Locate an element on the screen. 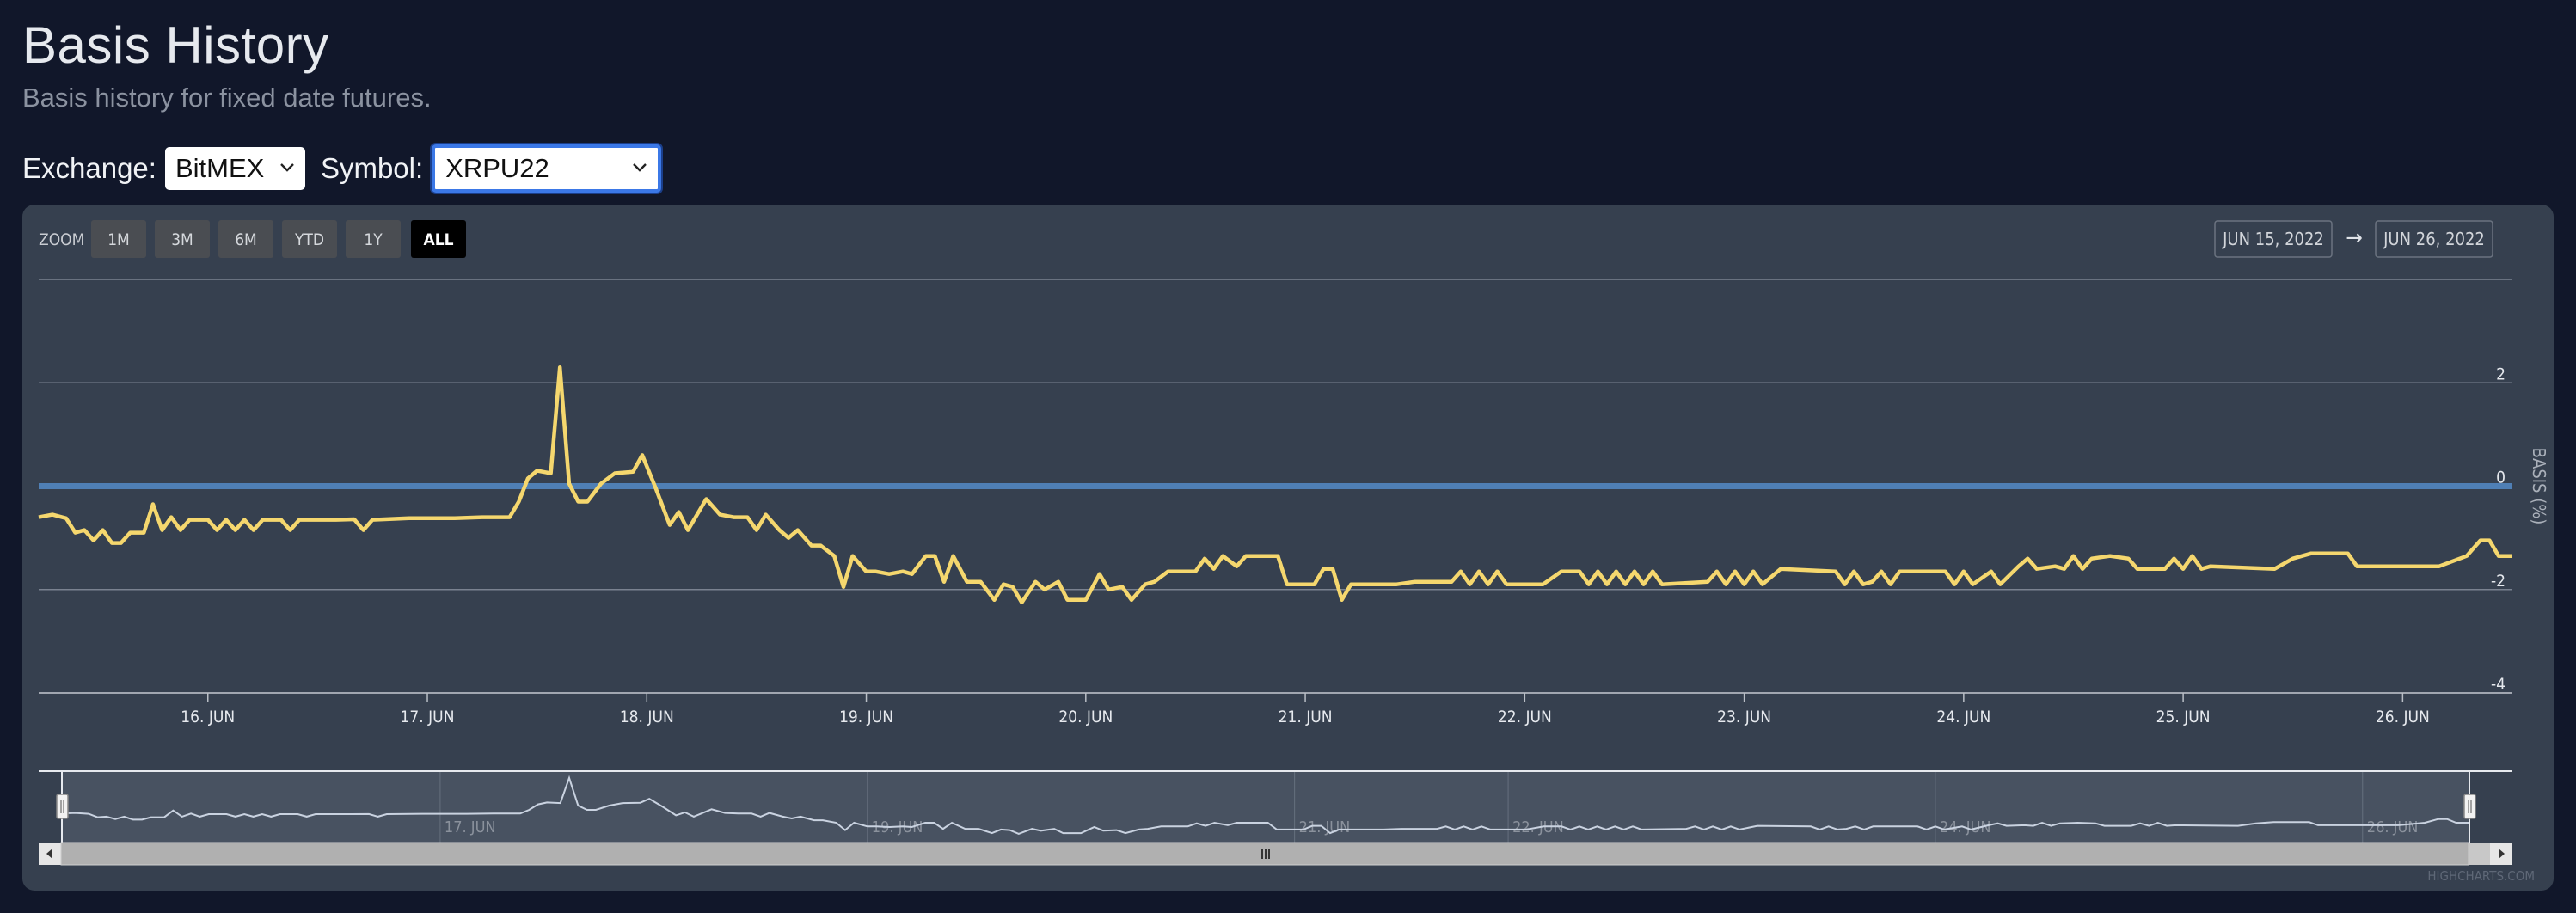 The width and height of the screenshot is (2576, 913). x-tick-label: 25. JUN is located at coordinates (2183, 717).